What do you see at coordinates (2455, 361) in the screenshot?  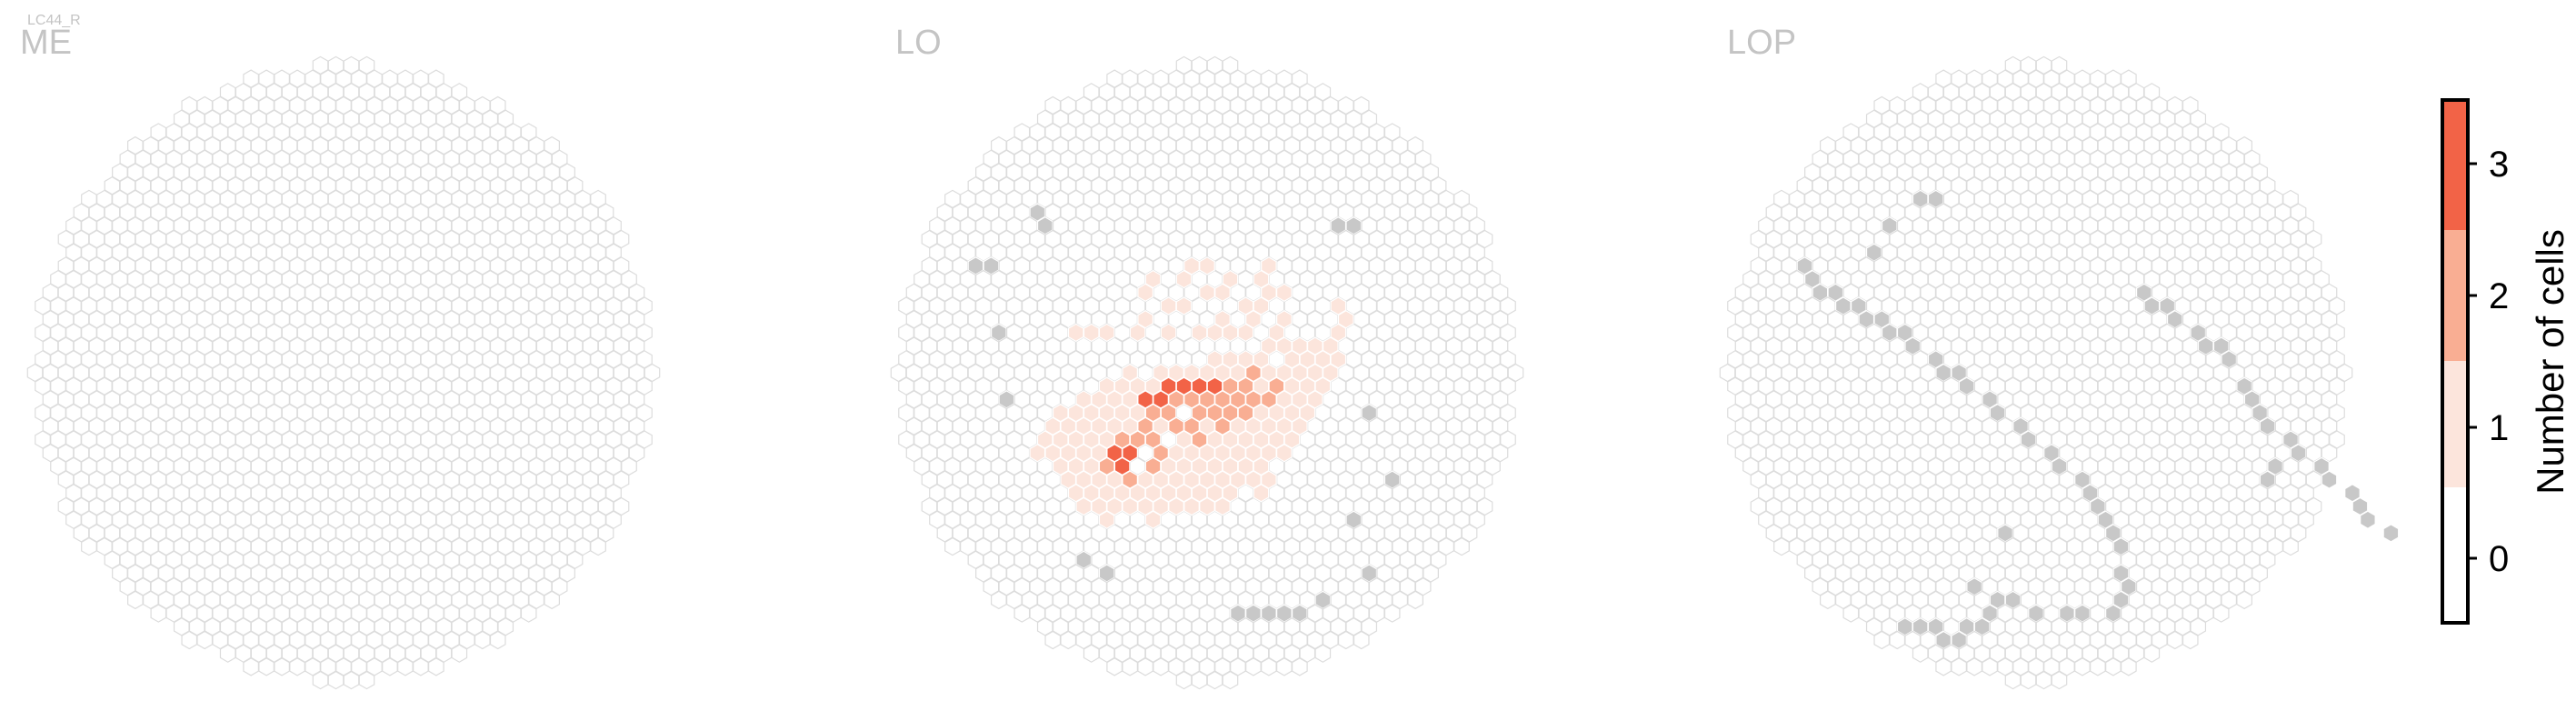 I see `colorbar-frame` at bounding box center [2455, 361].